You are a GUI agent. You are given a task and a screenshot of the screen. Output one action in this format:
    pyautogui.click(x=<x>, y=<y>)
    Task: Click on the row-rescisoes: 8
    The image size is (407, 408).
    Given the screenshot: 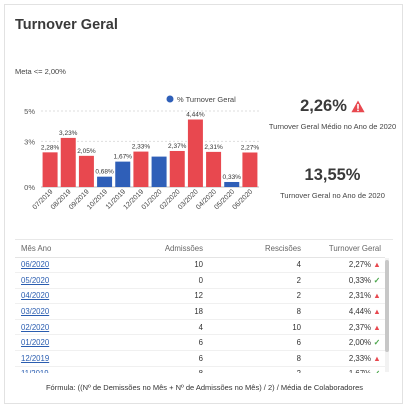 What is the action you would take?
    pyautogui.click(x=256, y=311)
    